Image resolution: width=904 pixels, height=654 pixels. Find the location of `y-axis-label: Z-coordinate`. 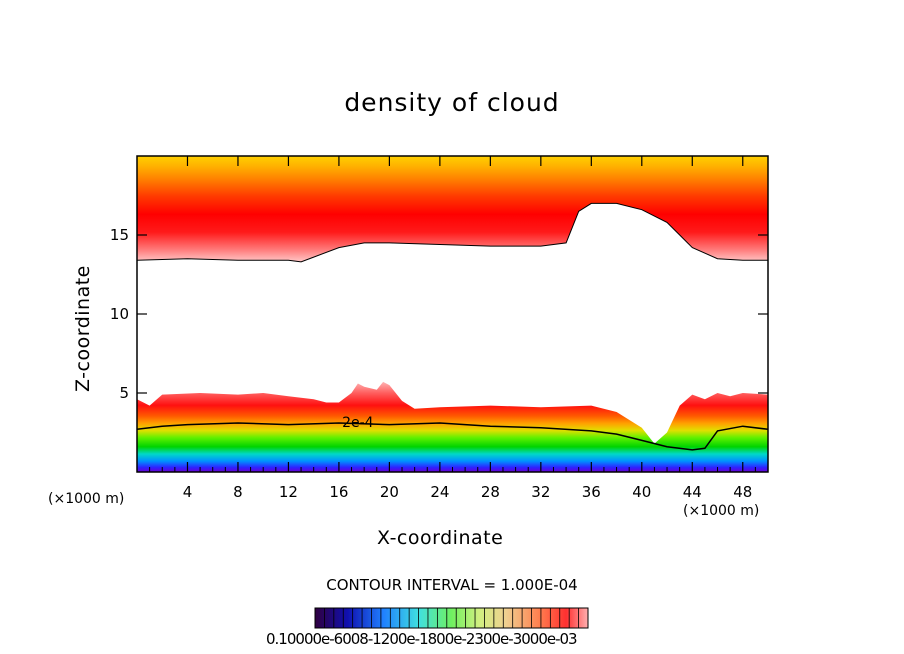

y-axis-label: Z-coordinate is located at coordinates (83, 328).